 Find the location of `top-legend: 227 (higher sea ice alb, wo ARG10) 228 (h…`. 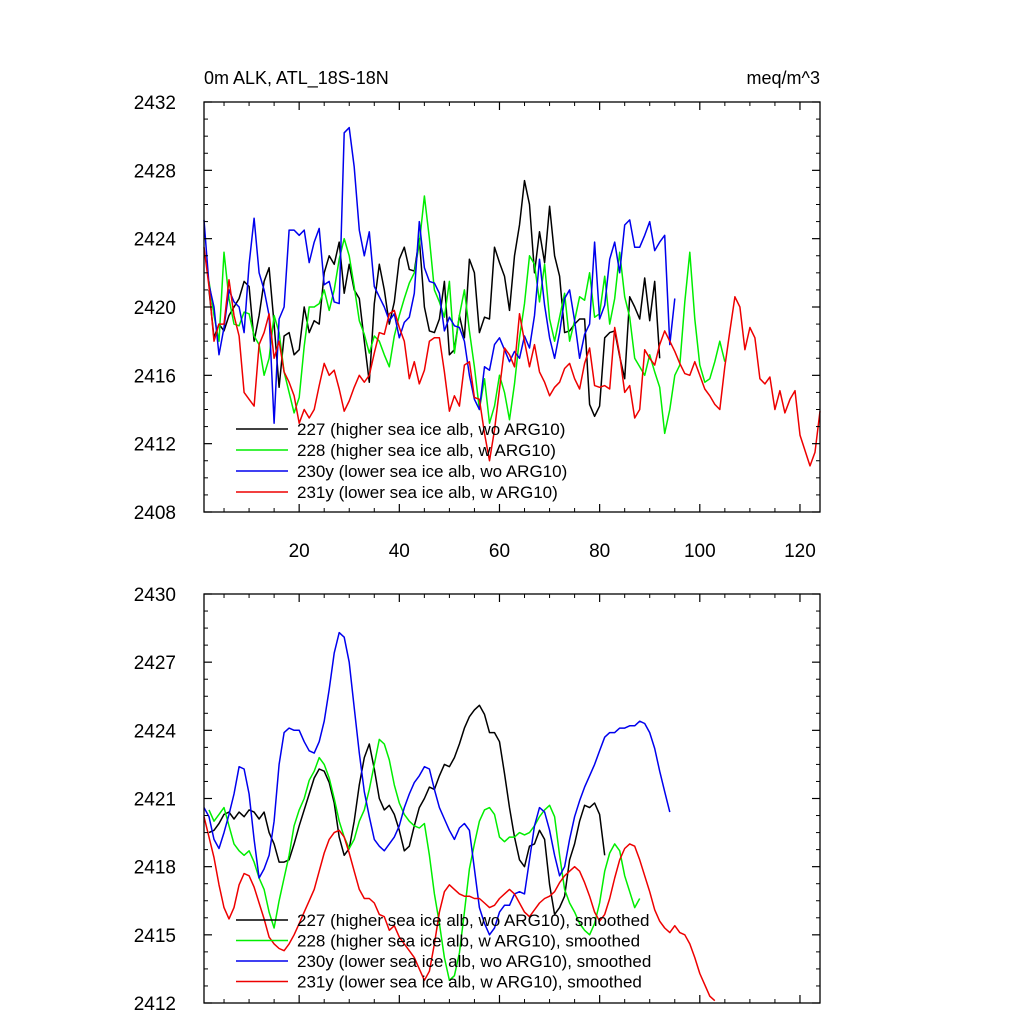

top-legend: 227 (higher sea ice alb, wo ARG10) 228 (h… is located at coordinates (401, 461).